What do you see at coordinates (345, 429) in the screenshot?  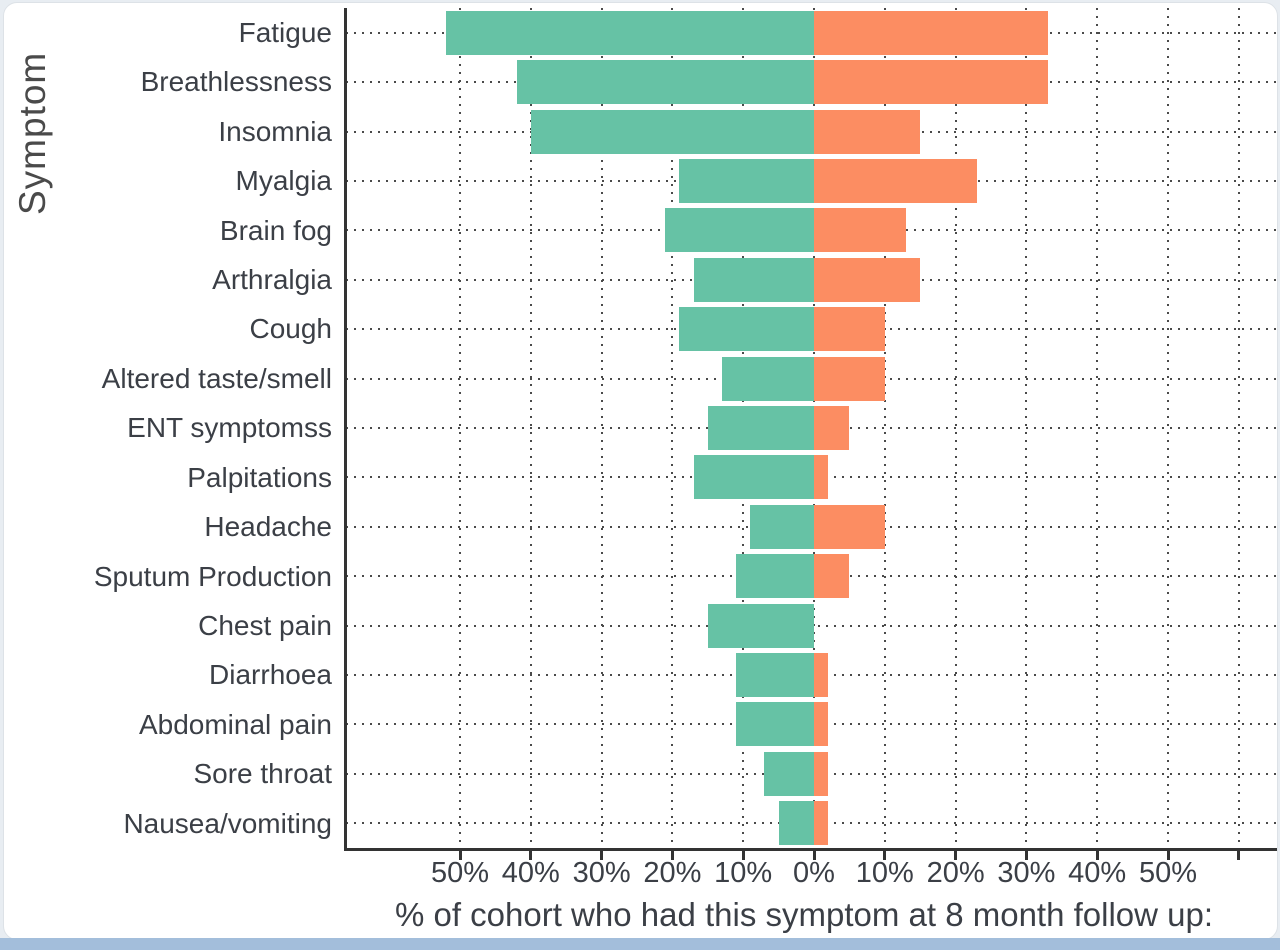 I see `y-axis-line` at bounding box center [345, 429].